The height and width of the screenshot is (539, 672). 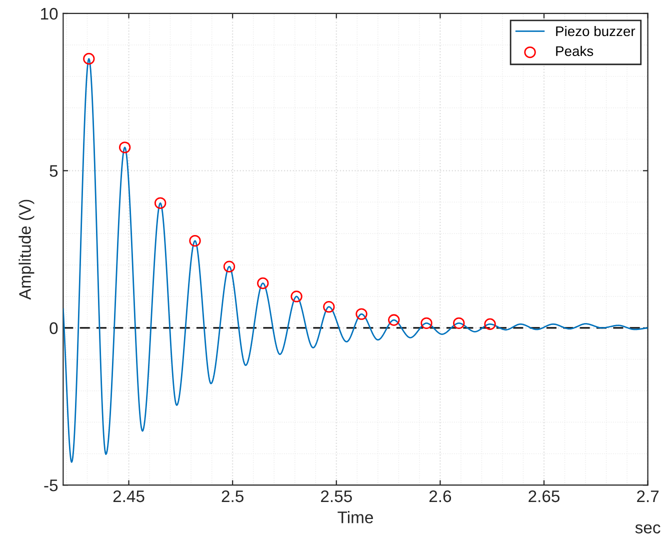 I want to click on x-tick-label: 2.5, so click(x=233, y=496).